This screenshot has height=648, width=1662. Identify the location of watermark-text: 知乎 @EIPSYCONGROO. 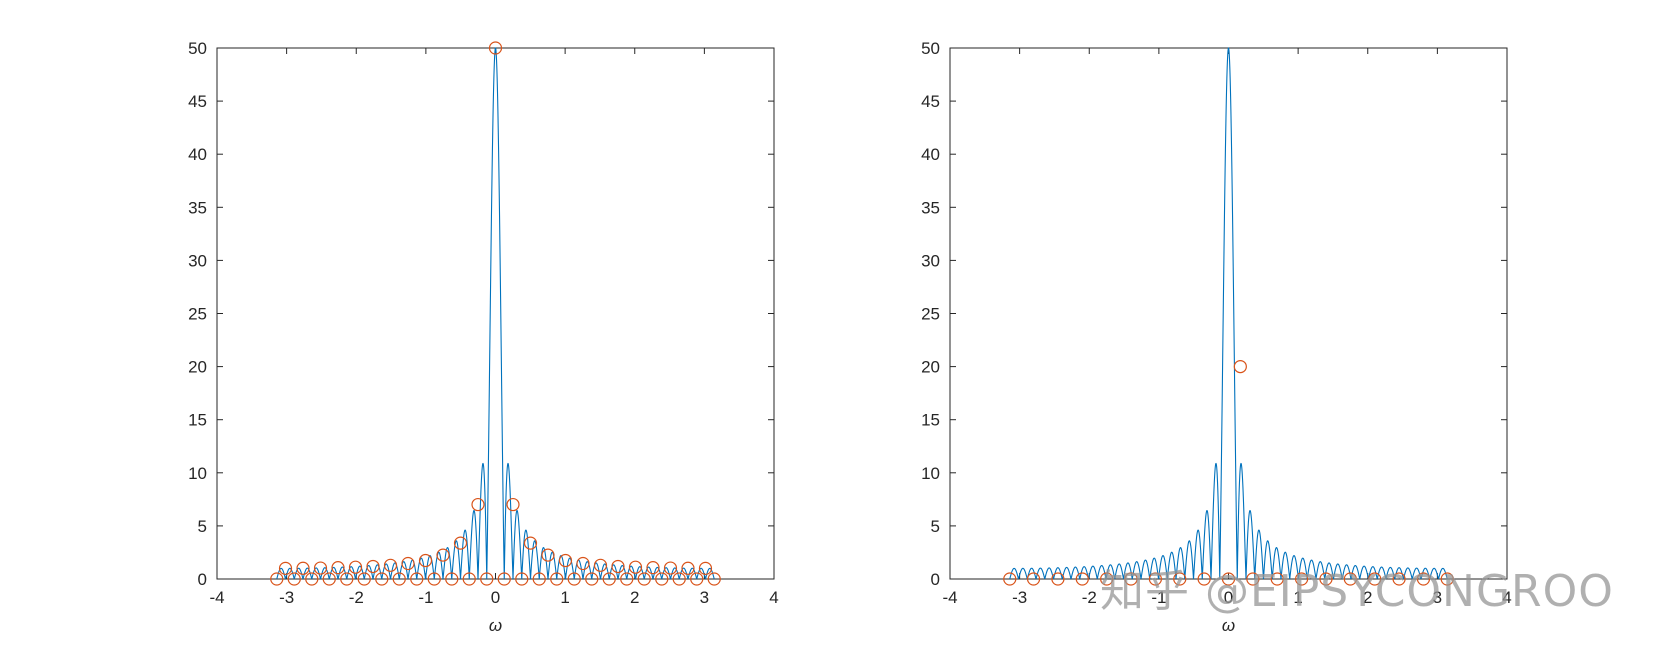
(1357, 591).